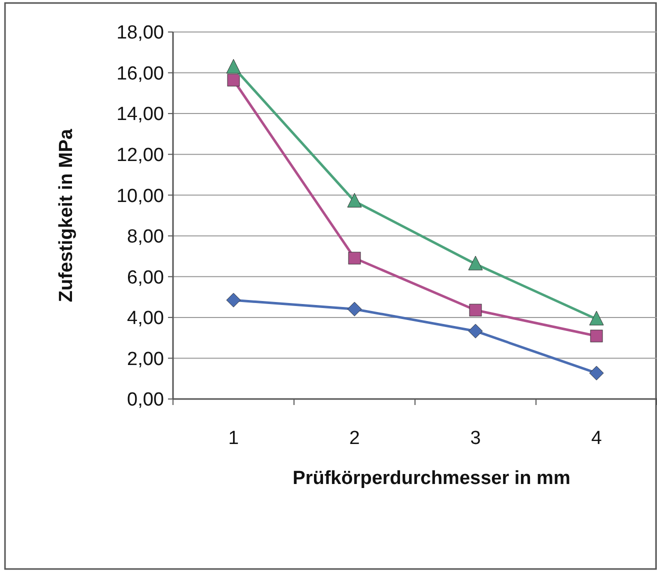  What do you see at coordinates (140, 73) in the screenshot?
I see `y-tick-label: 16,00` at bounding box center [140, 73].